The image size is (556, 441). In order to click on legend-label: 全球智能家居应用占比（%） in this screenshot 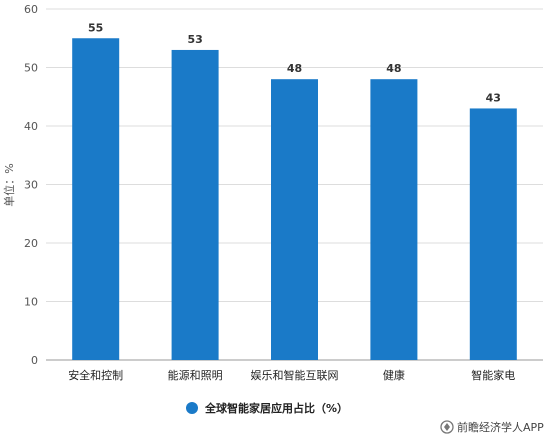, I will do `click(276, 408)`.